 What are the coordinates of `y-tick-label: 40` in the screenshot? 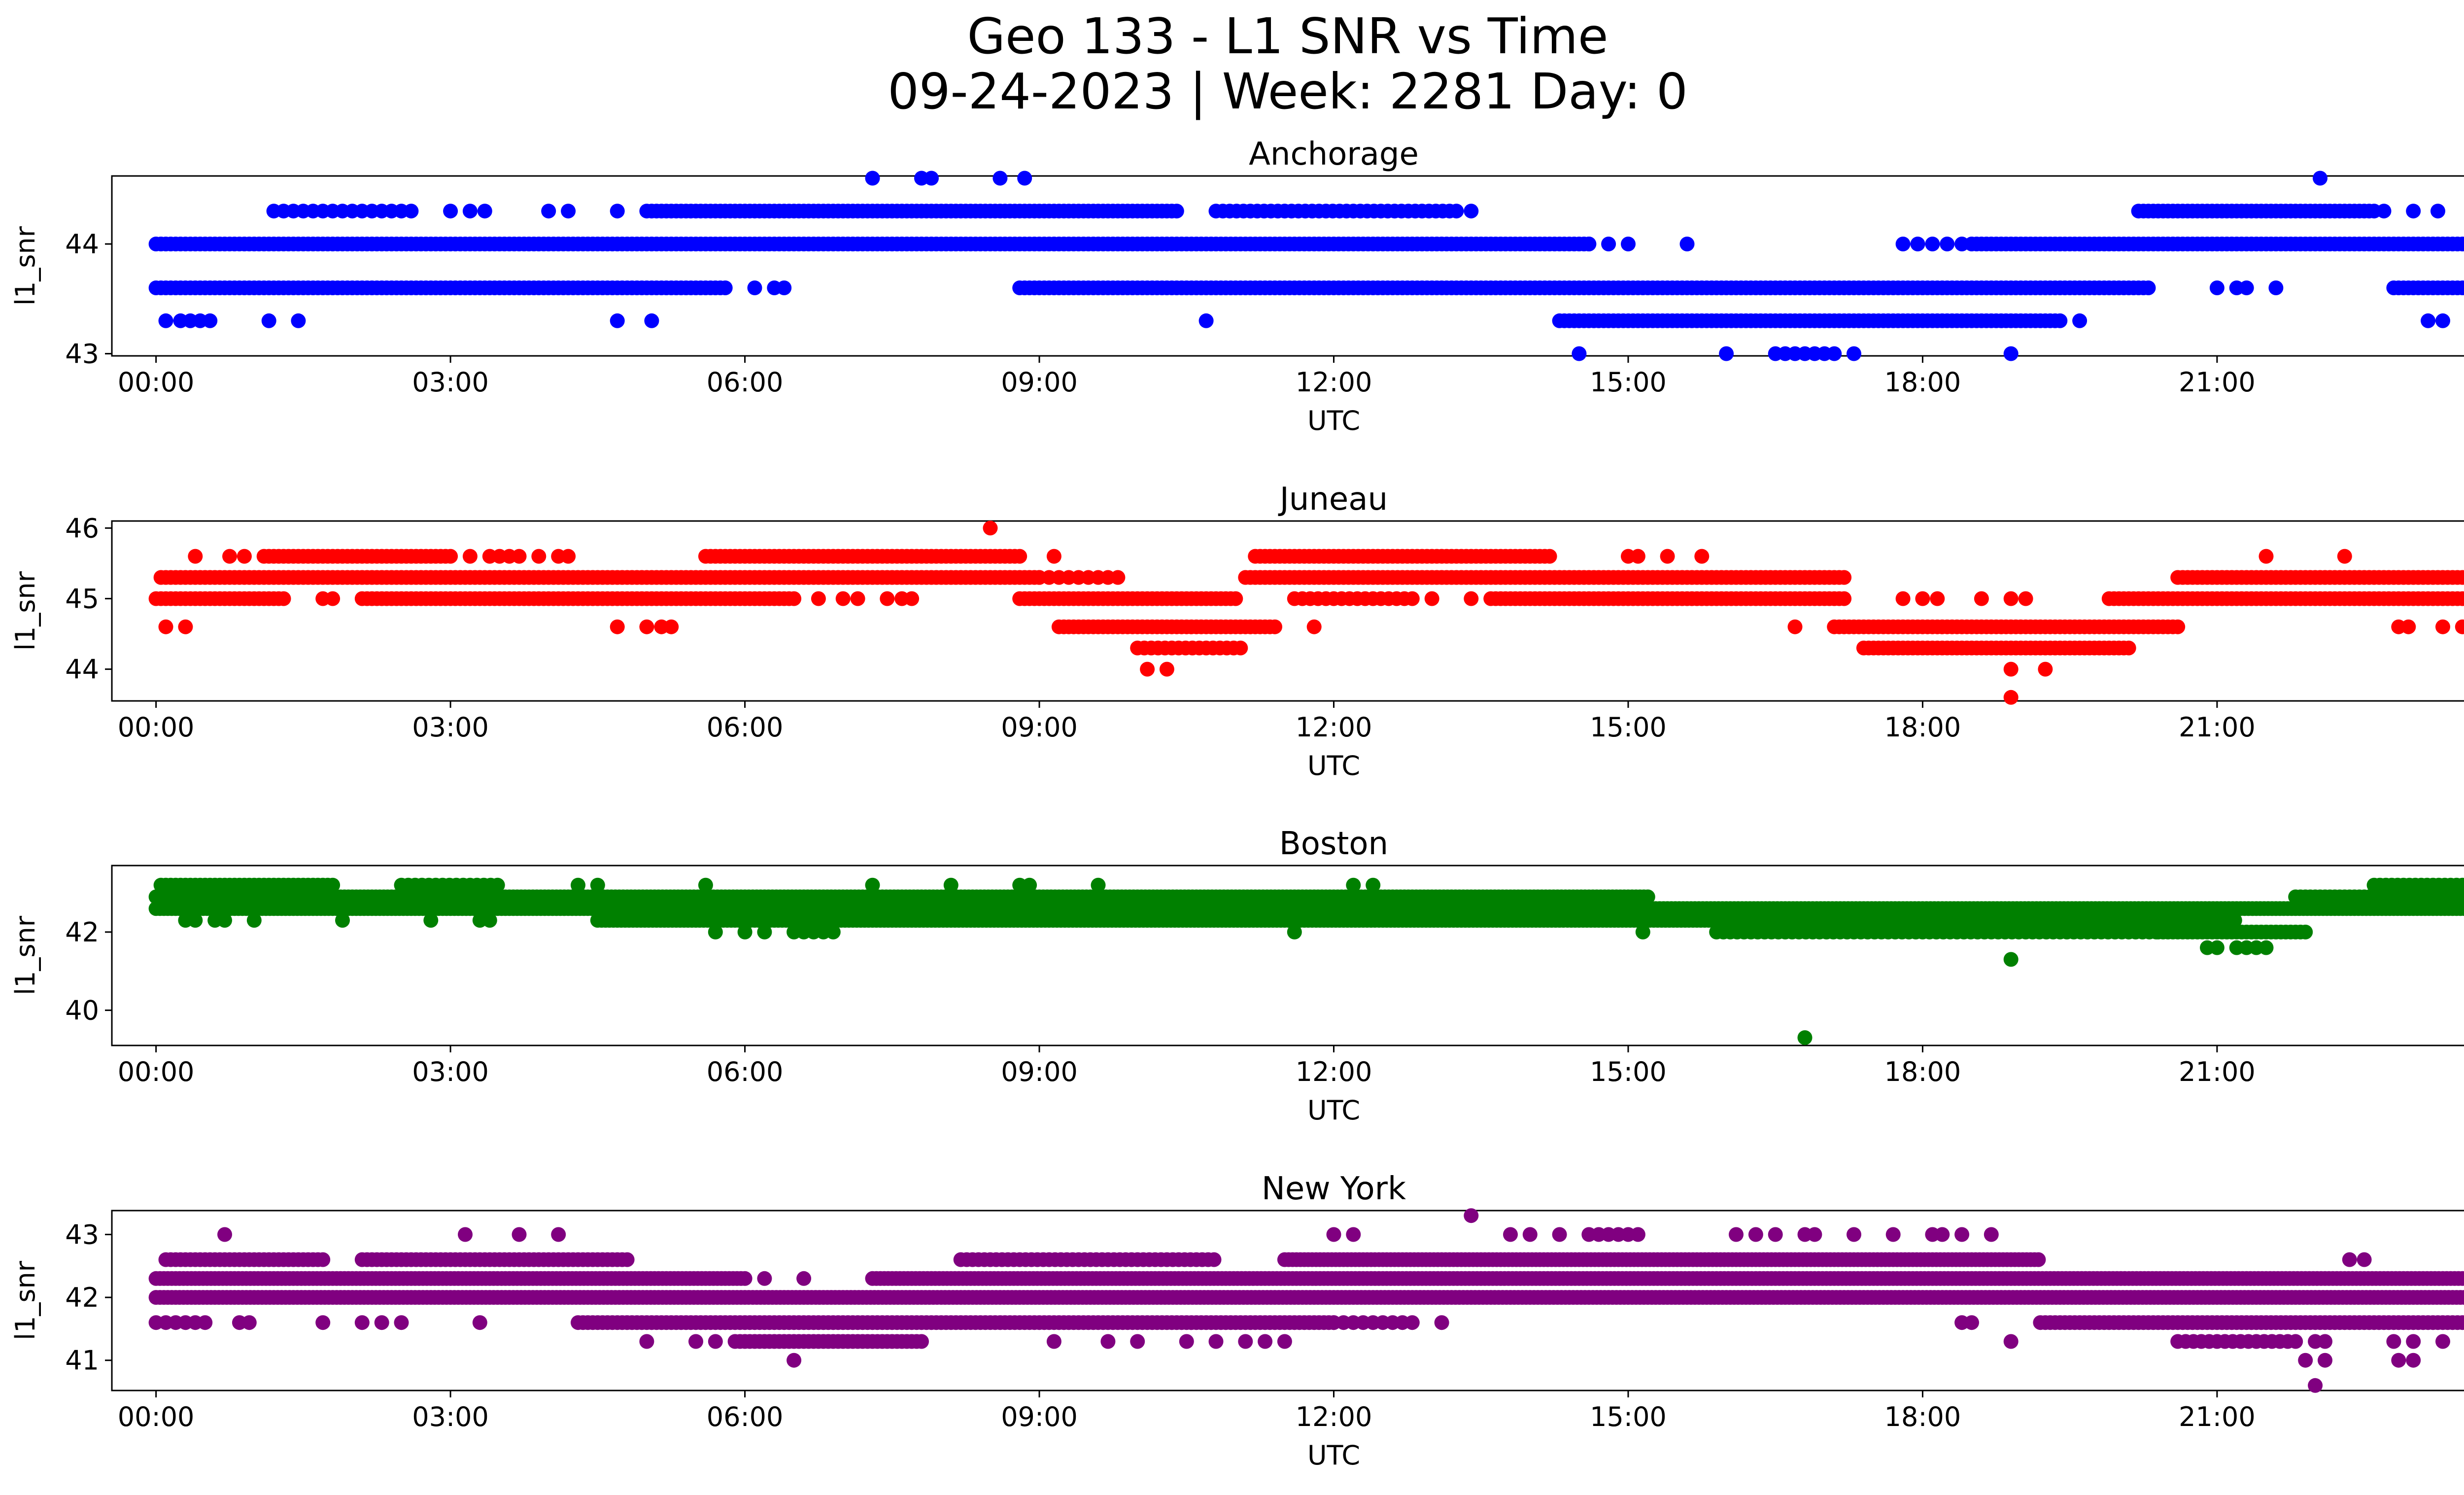 It's located at (82, 1010).